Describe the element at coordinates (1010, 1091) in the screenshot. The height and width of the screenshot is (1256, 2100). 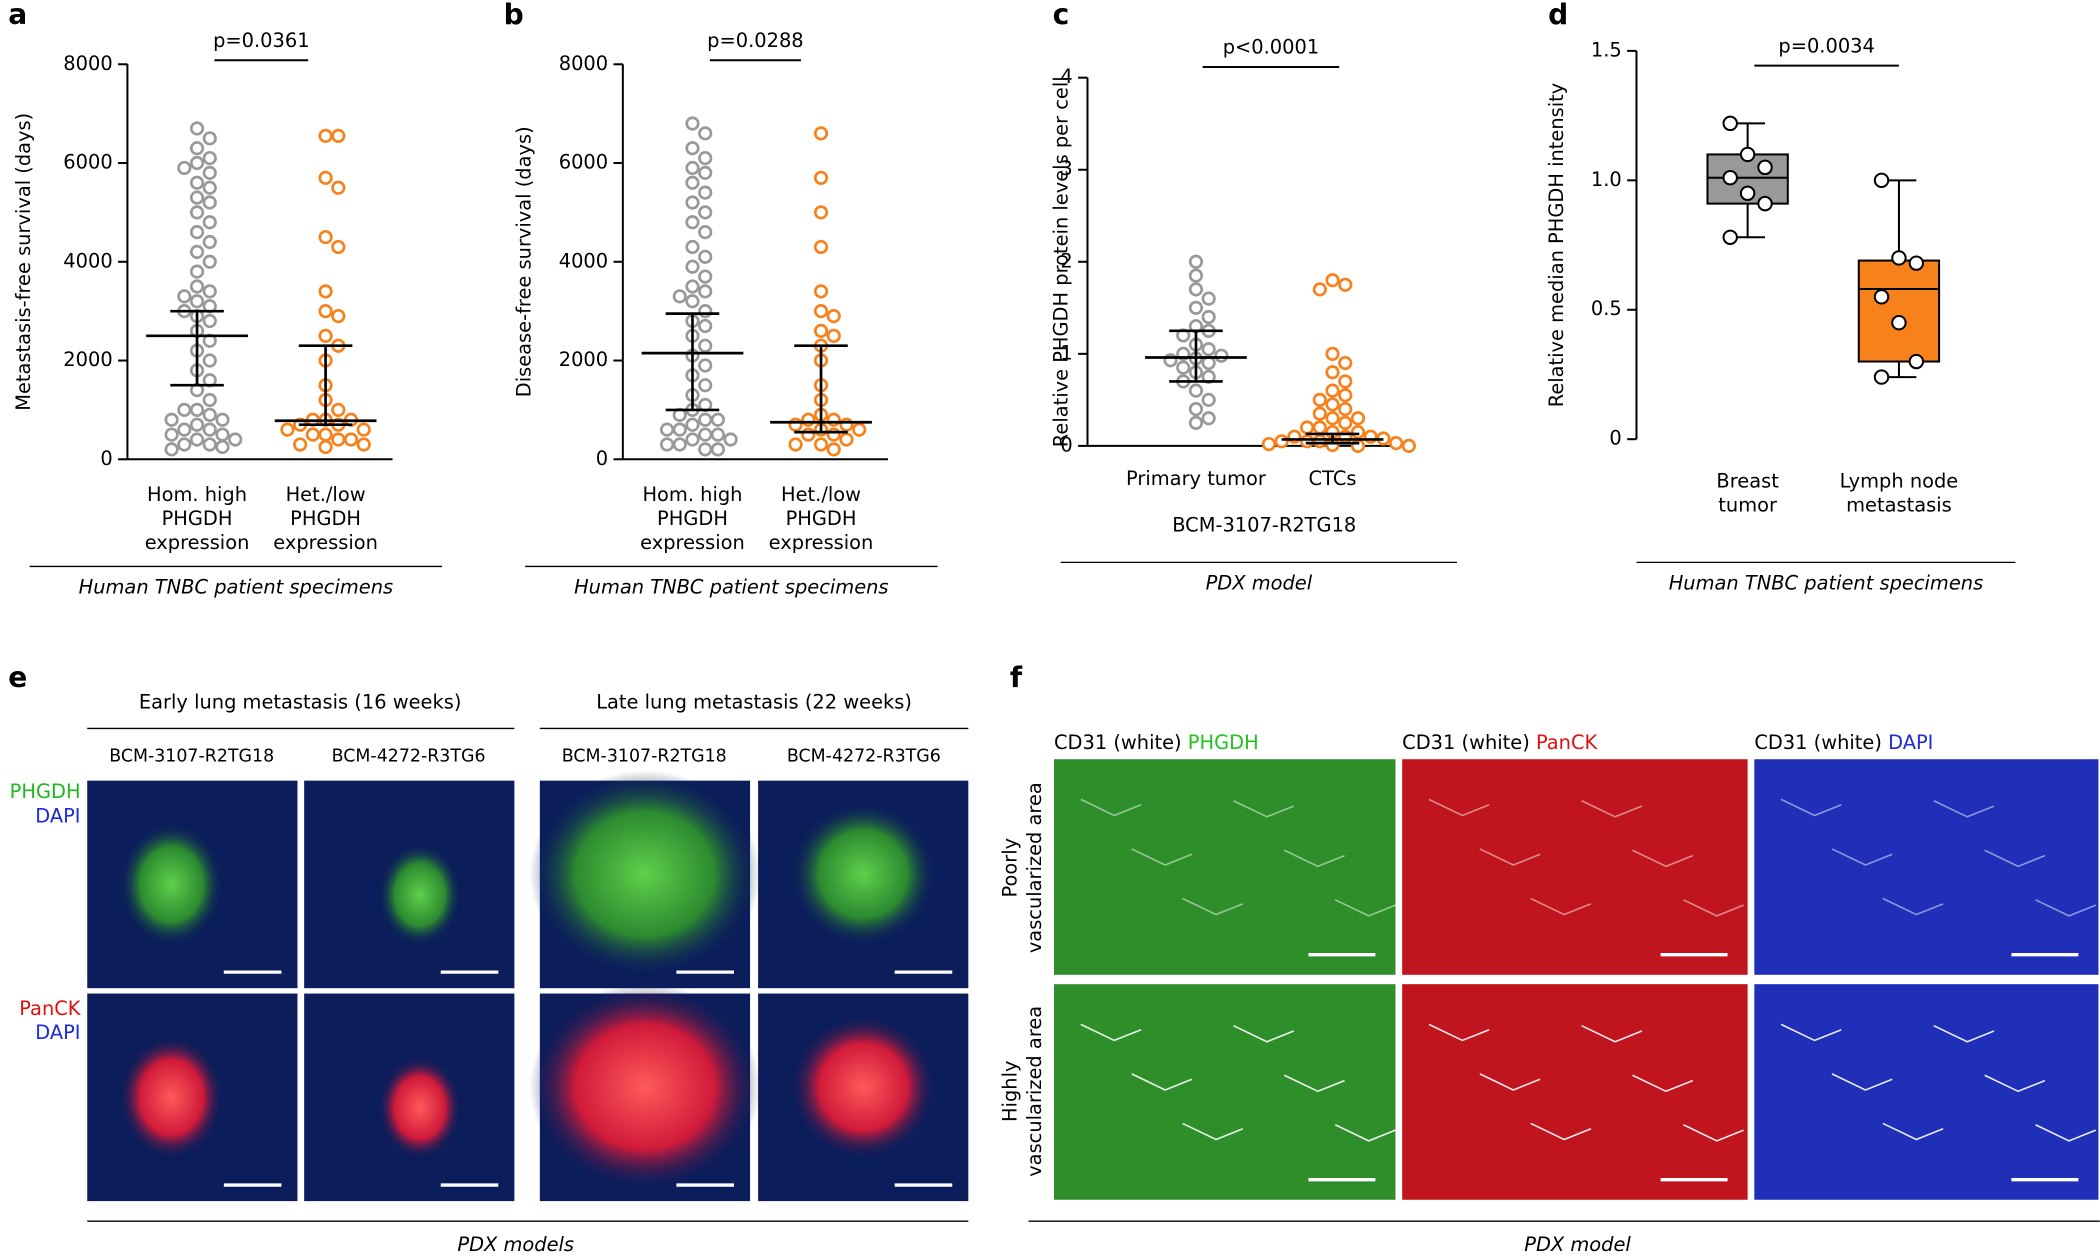
I see `row-label: Highly` at that location.